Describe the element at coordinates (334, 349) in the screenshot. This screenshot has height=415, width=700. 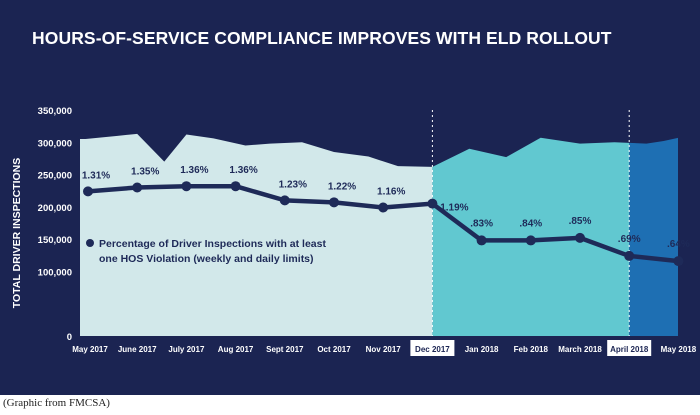
I see `x-tick-label: Oct 2017` at that location.